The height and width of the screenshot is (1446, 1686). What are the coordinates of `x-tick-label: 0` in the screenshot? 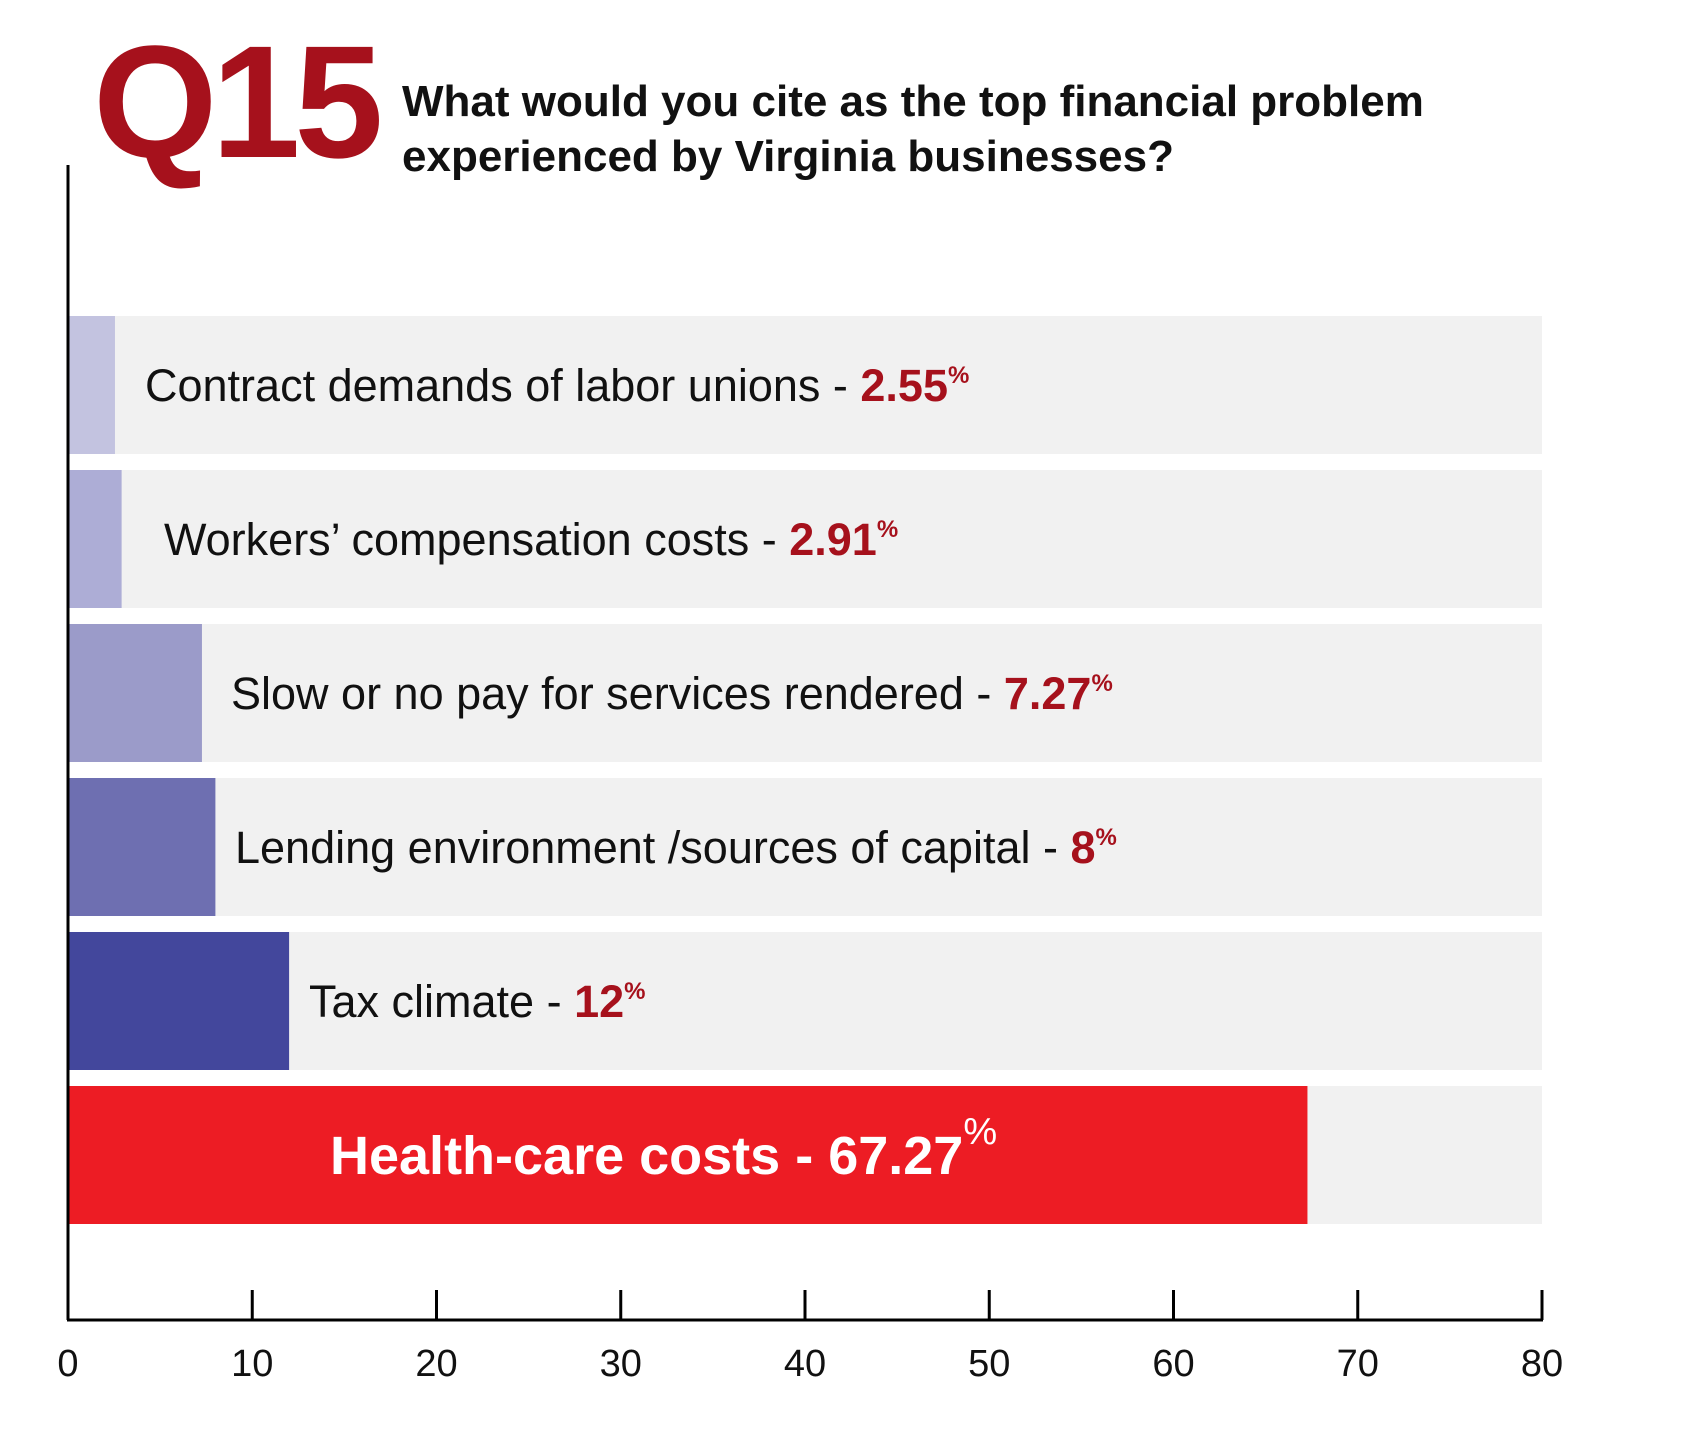 It's located at (67, 1364).